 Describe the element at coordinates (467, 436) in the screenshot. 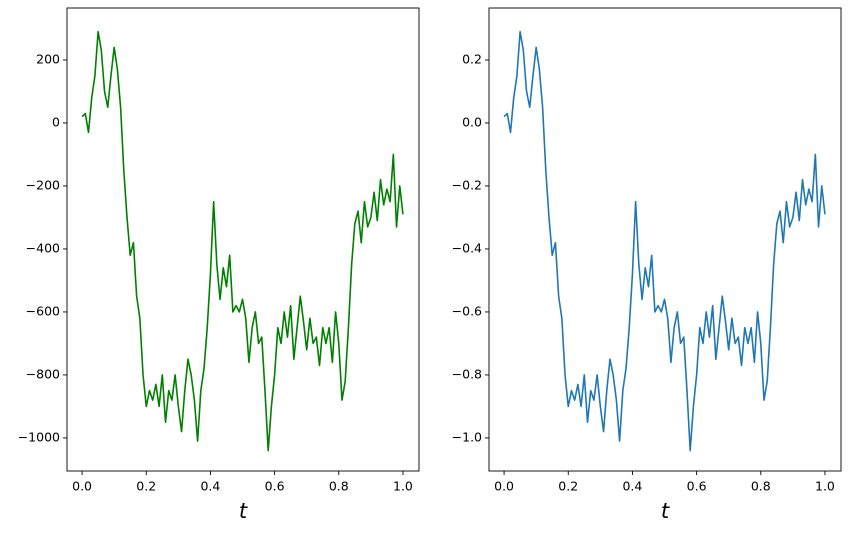

I see `y-tick-label: −1.0` at that location.